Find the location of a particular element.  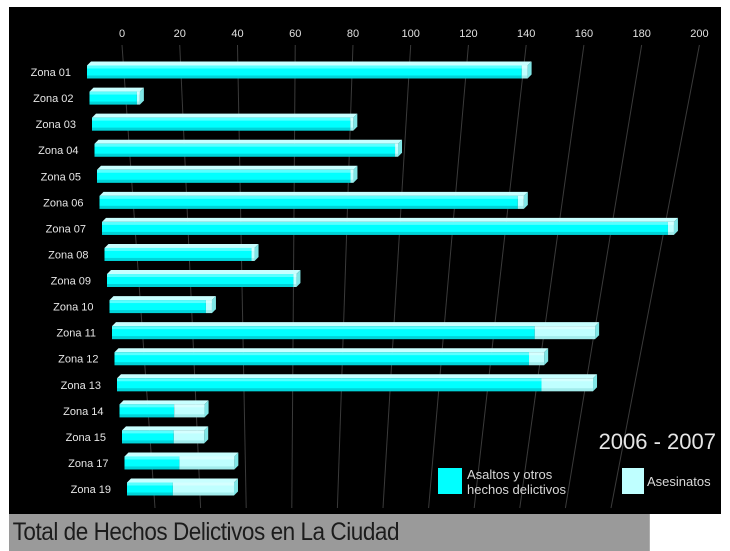

x-tick-label: 100 is located at coordinates (411, 34).